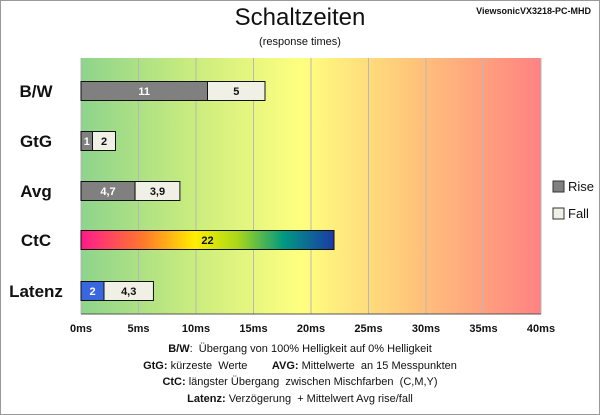 The height and width of the screenshot is (415, 600). I want to click on data-label: 4,3, so click(128, 292).